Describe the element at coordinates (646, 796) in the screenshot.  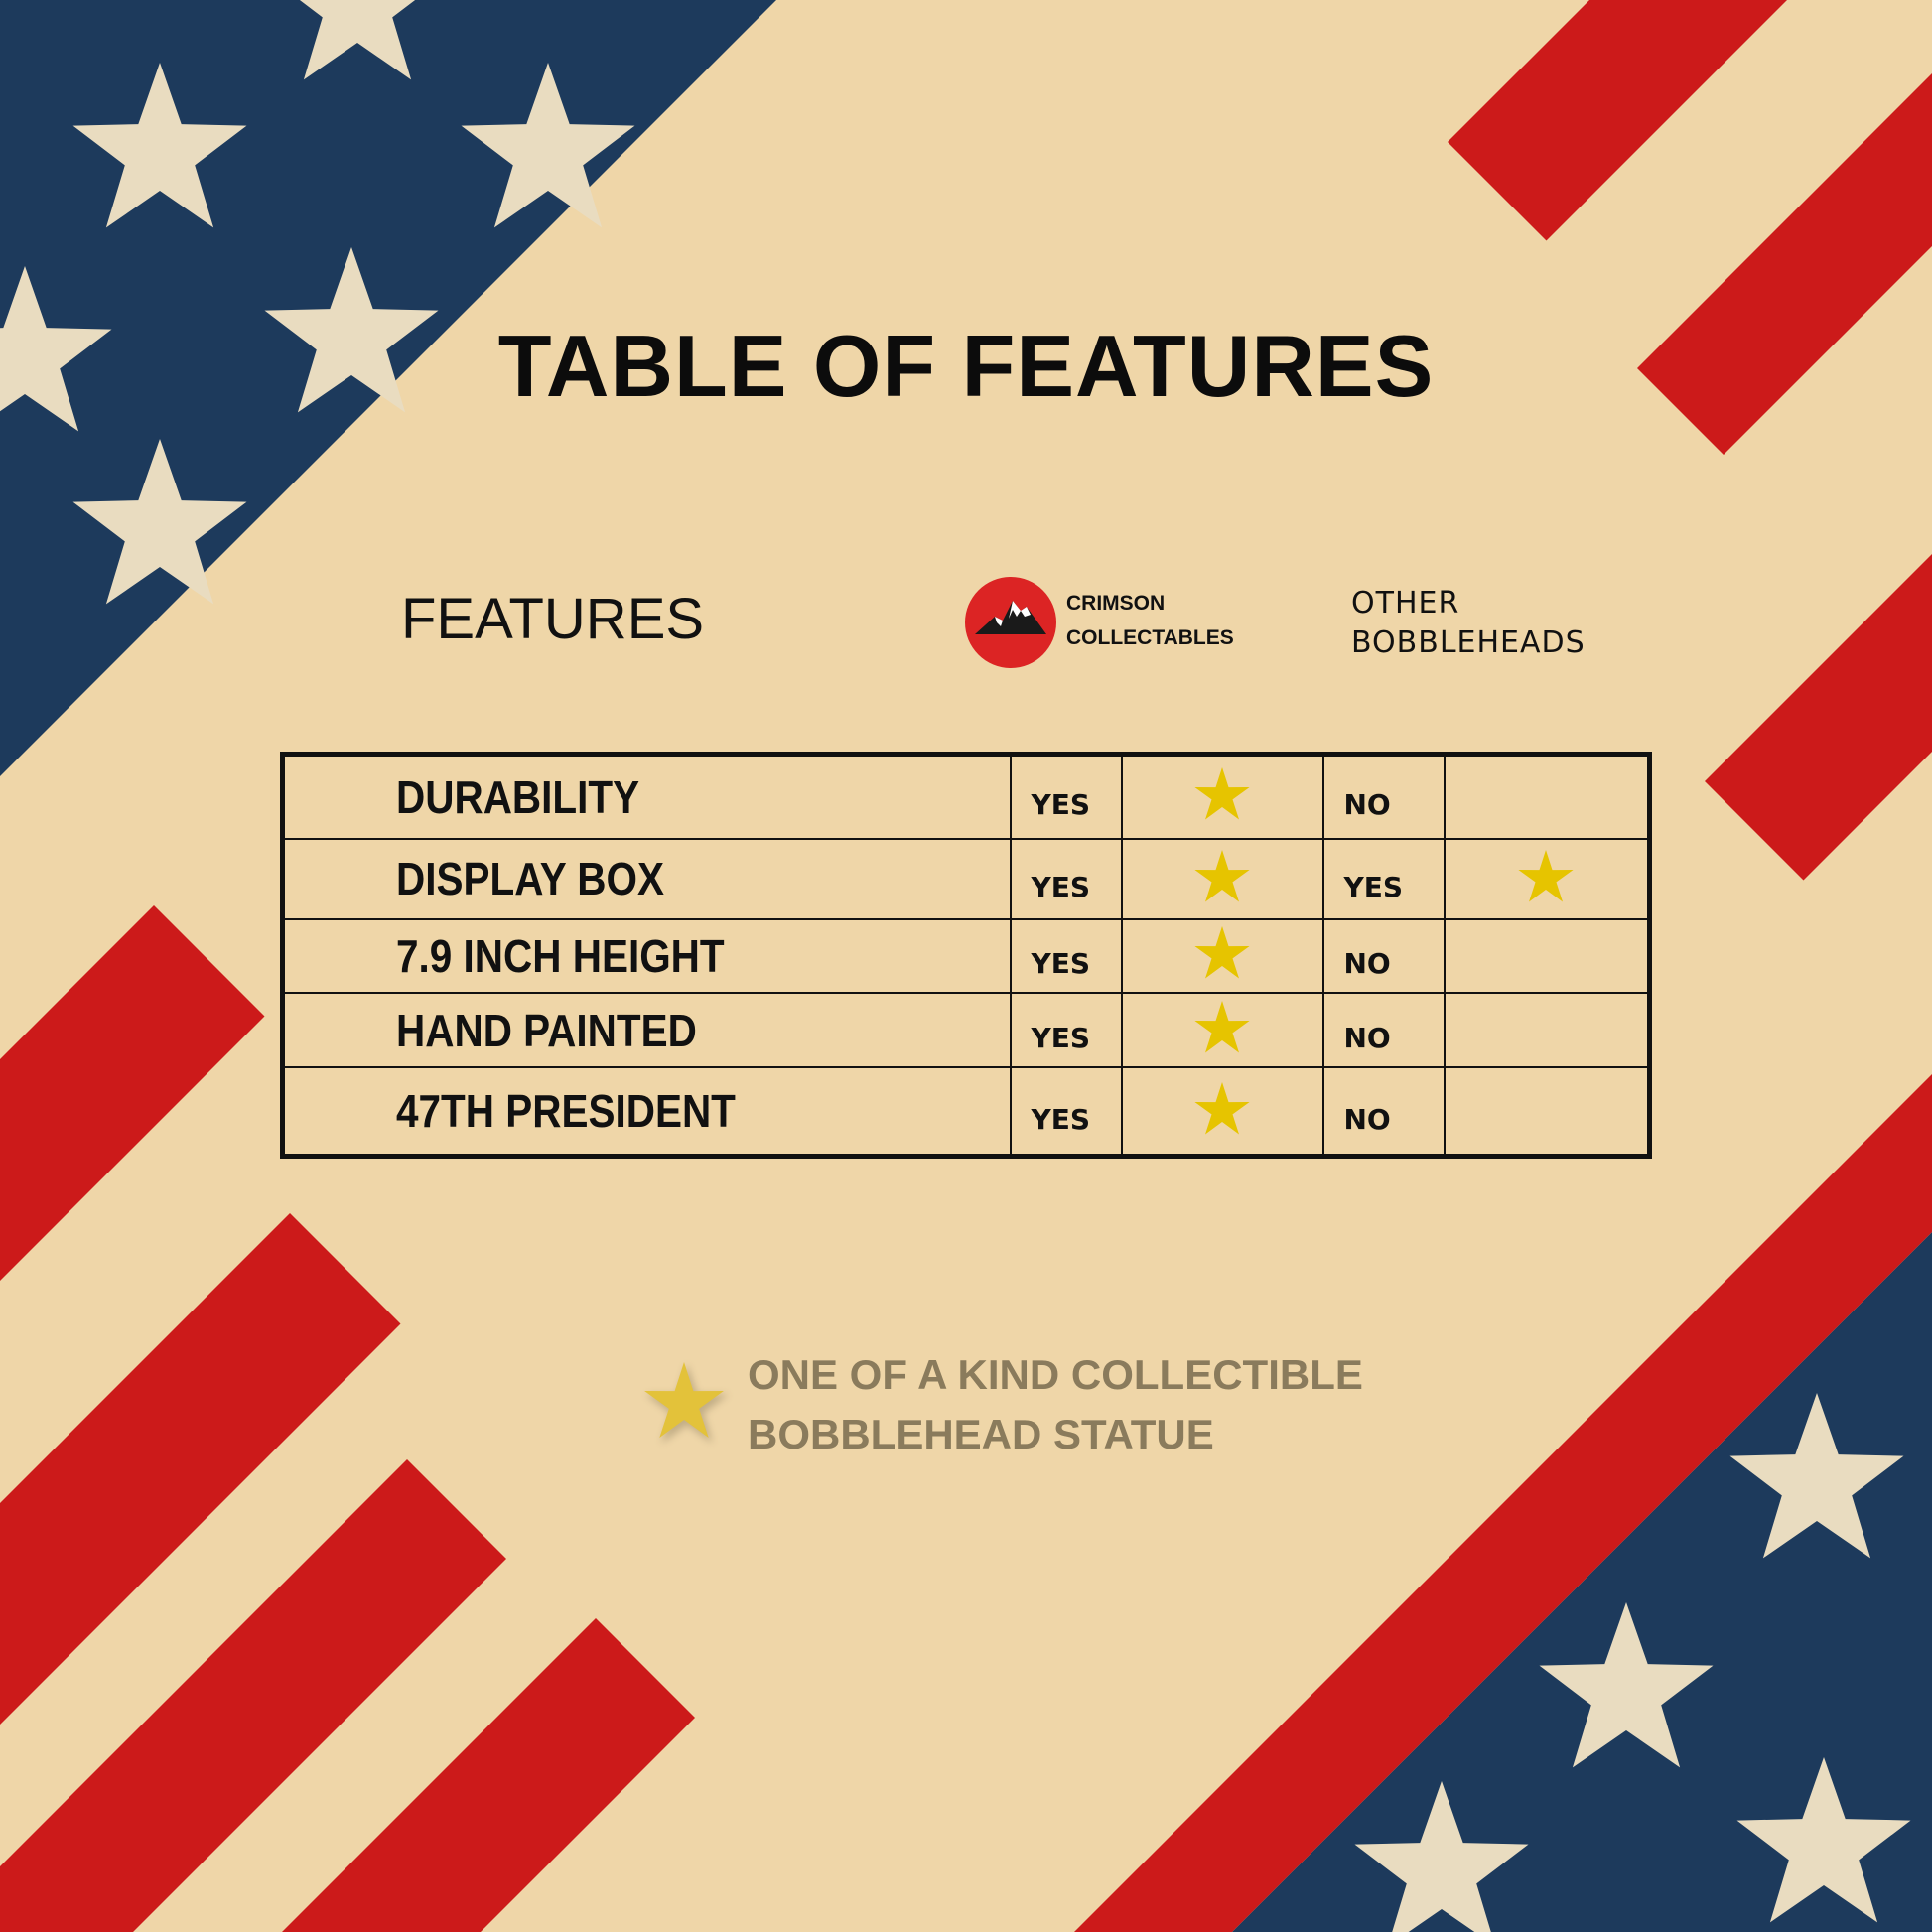
I see `feature-cell: DURABILITY` at that location.